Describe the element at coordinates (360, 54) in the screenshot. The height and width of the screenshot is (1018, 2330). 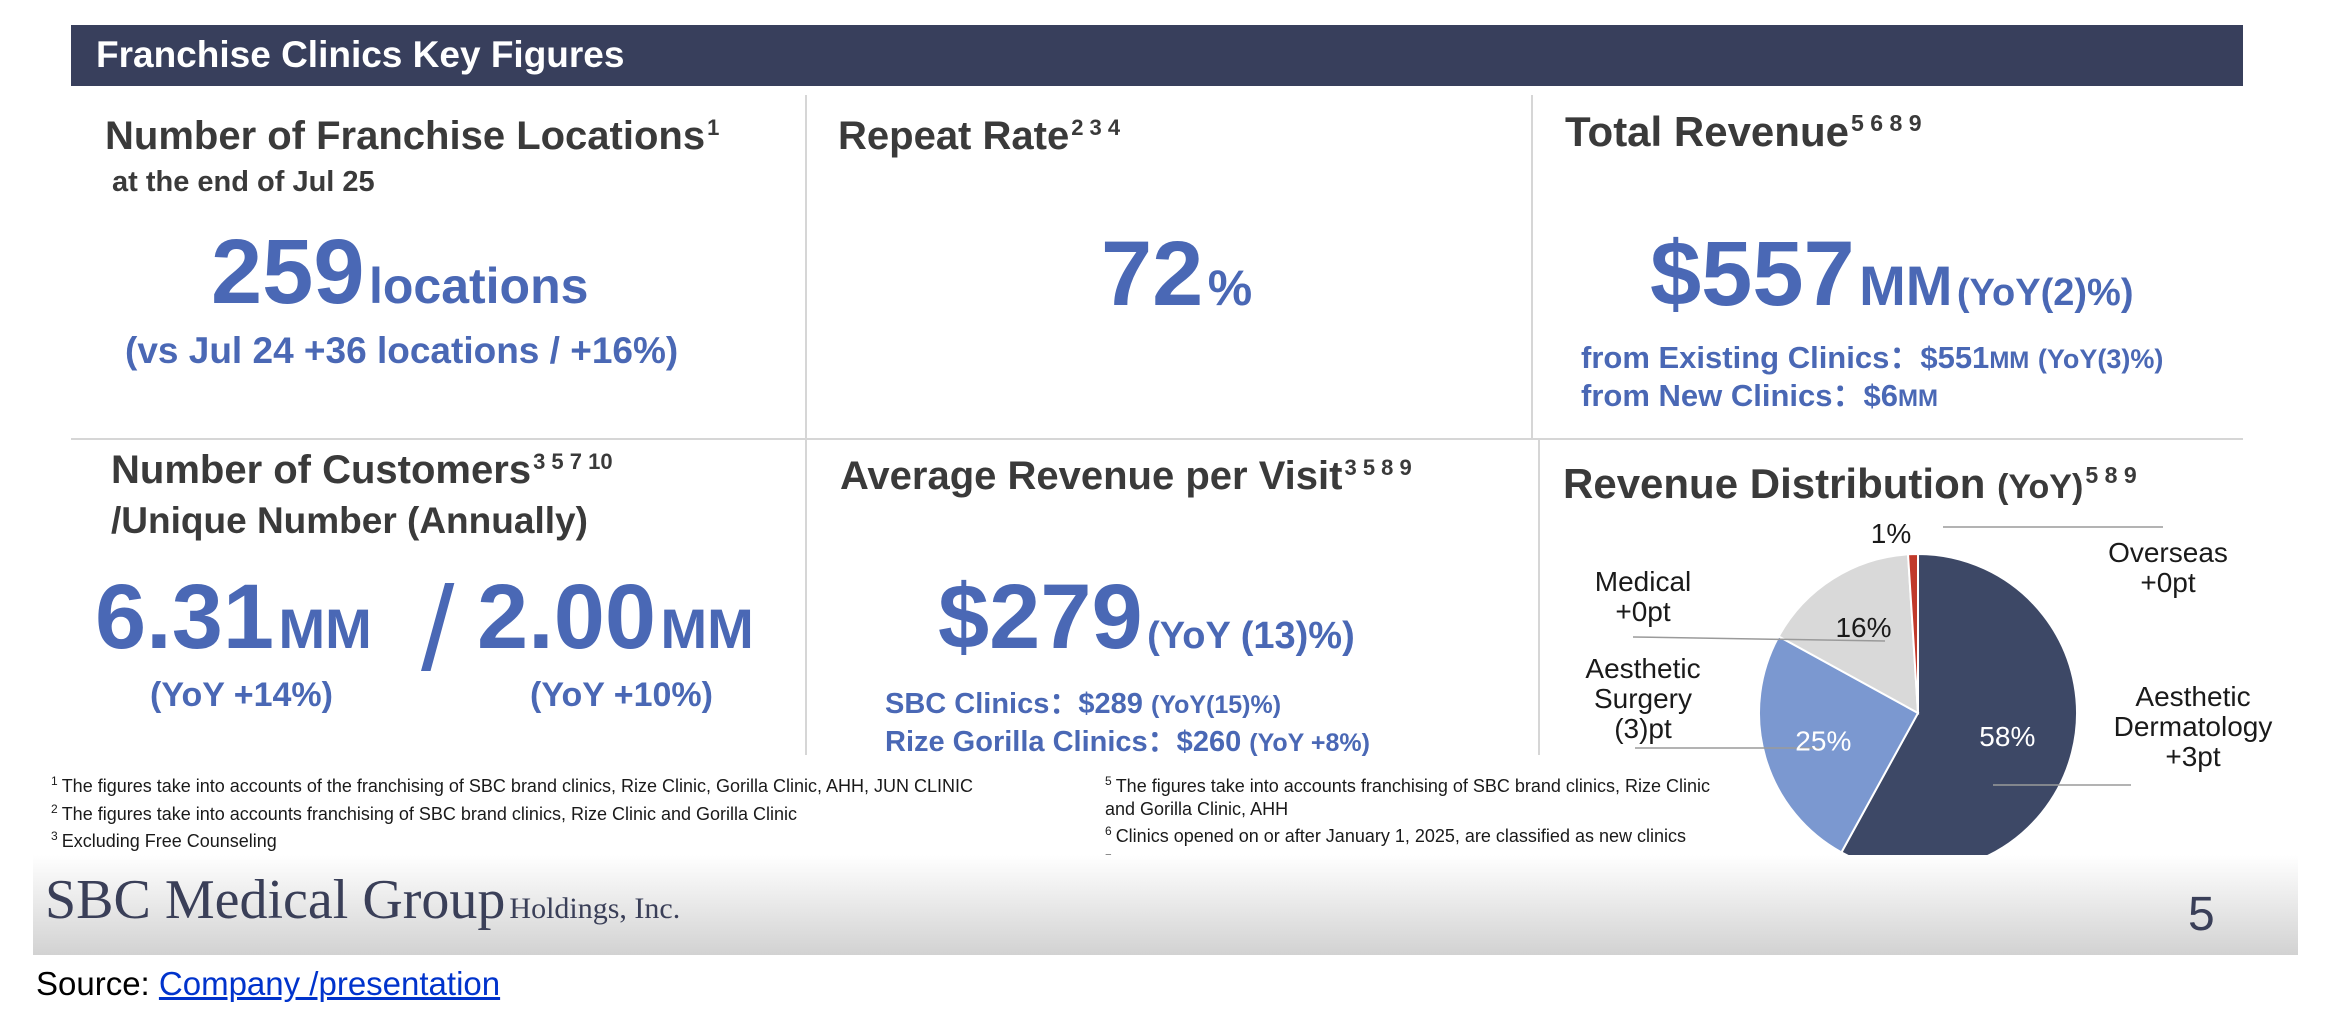
I see `header-title: Franchise Clinics Key Figures` at that location.